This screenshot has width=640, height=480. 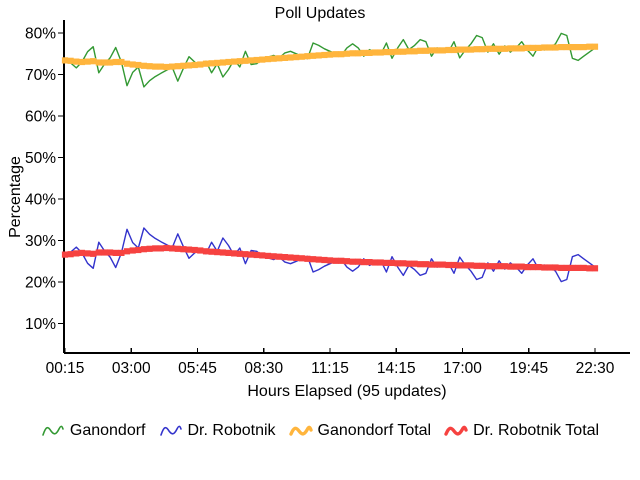 I want to click on series-ganondorf-total-line-markers, so click(x=330, y=57).